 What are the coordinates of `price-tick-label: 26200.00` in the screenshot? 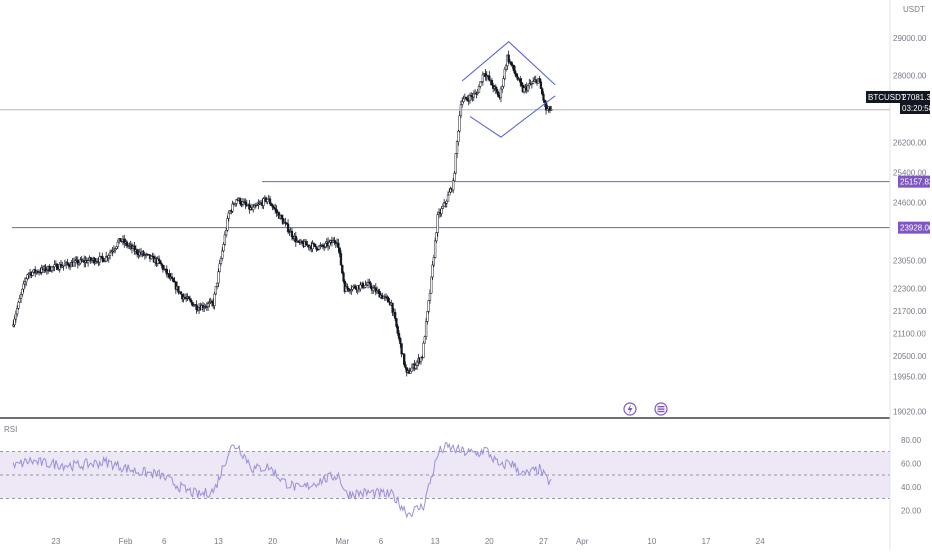 It's located at (910, 143).